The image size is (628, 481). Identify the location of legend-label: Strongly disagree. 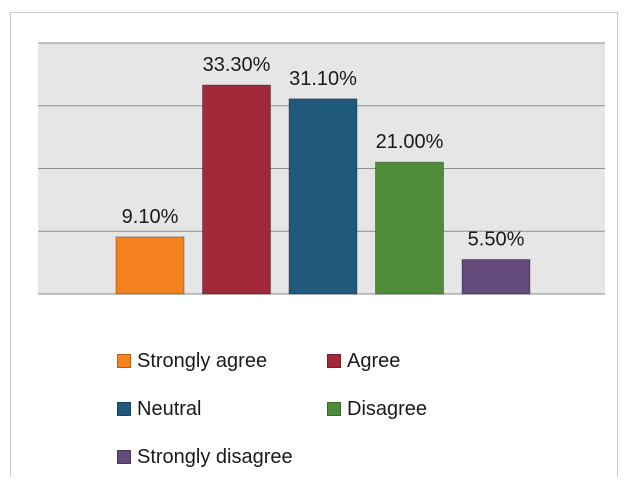
(215, 456).